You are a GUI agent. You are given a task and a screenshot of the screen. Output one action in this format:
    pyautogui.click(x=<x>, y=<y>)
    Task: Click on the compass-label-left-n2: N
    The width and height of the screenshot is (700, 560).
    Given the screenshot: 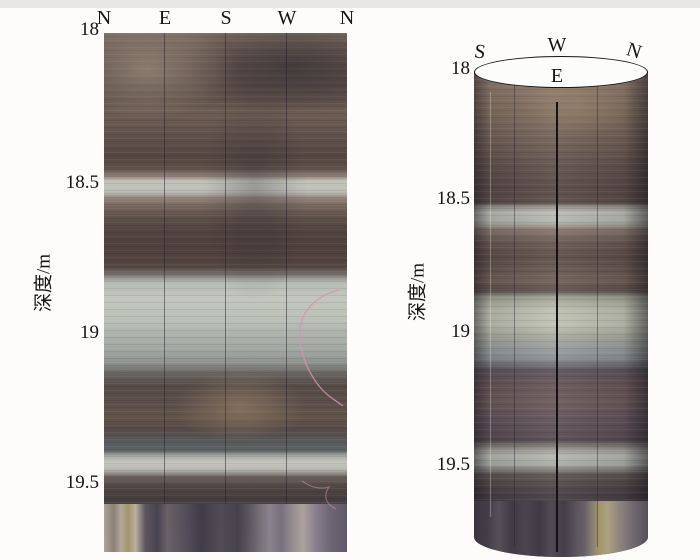 What is the action you would take?
    pyautogui.click(x=347, y=18)
    